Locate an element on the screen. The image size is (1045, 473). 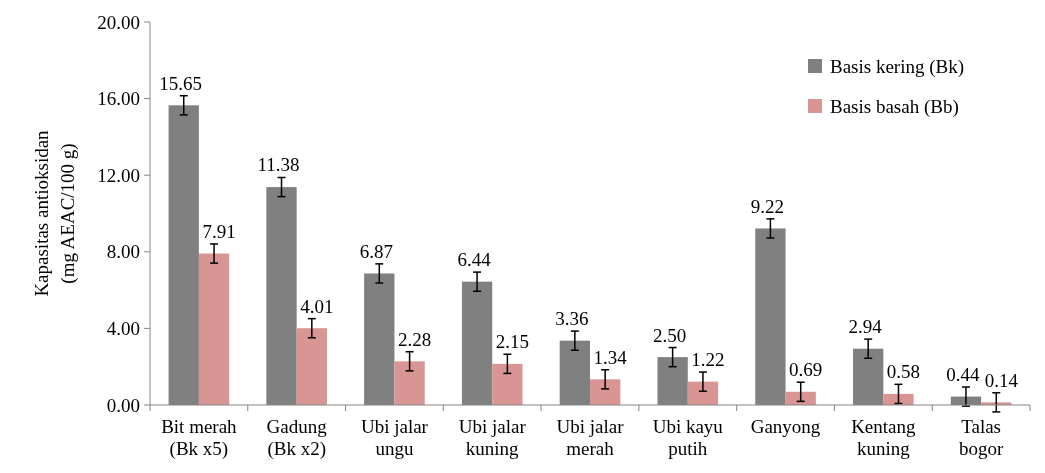
data-label: 2.50 is located at coordinates (670, 335).